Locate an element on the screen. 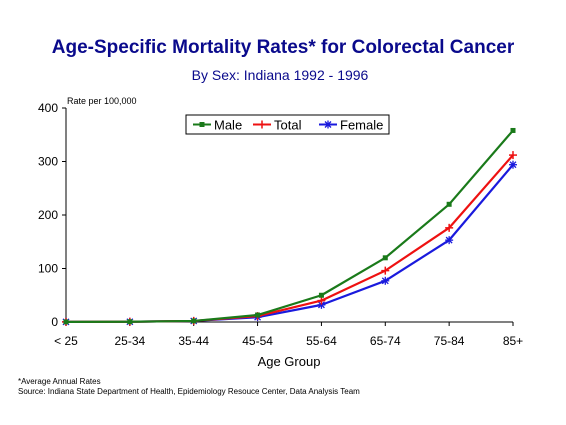 This screenshot has width=566, height=425. x-tick-label: 45-54 is located at coordinates (257, 341).